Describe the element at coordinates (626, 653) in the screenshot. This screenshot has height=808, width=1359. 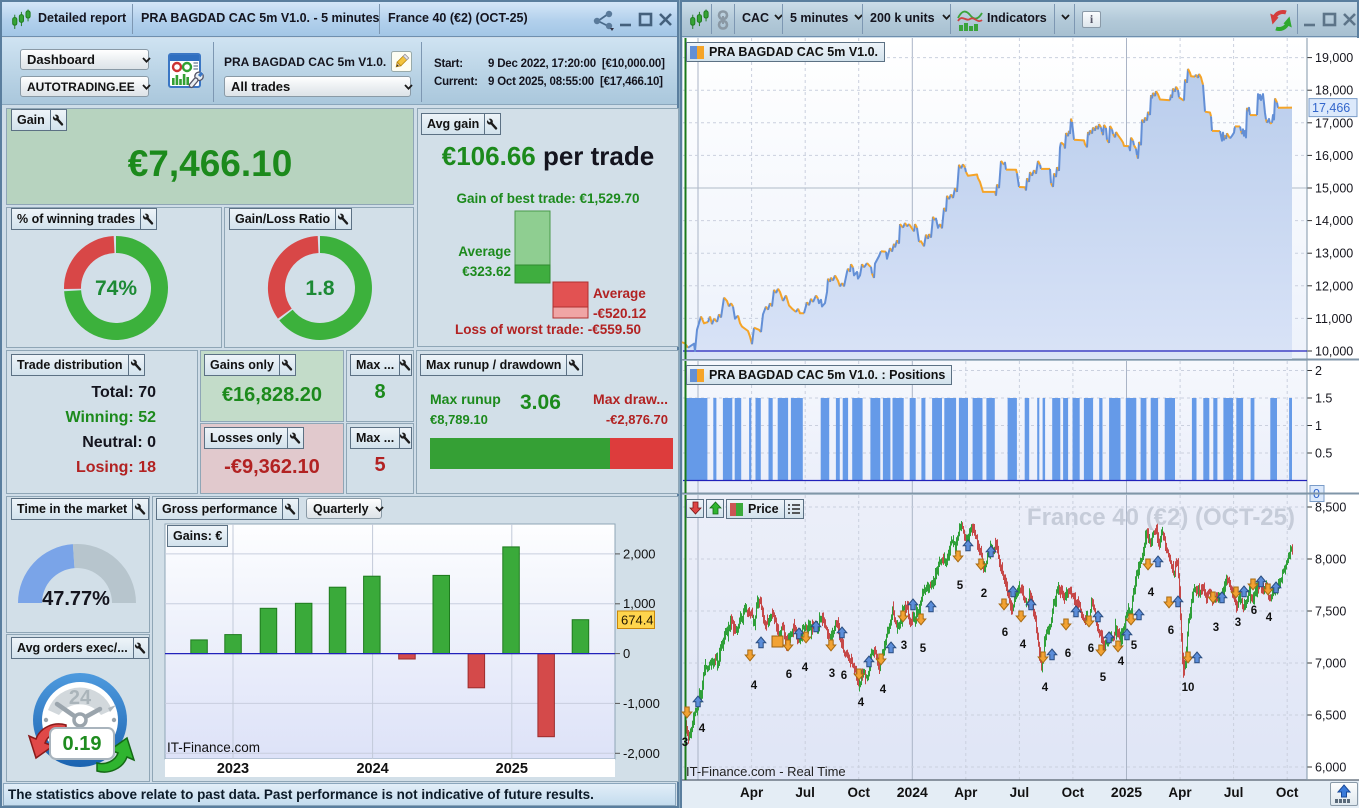
I see `svg-text: 0` at that location.